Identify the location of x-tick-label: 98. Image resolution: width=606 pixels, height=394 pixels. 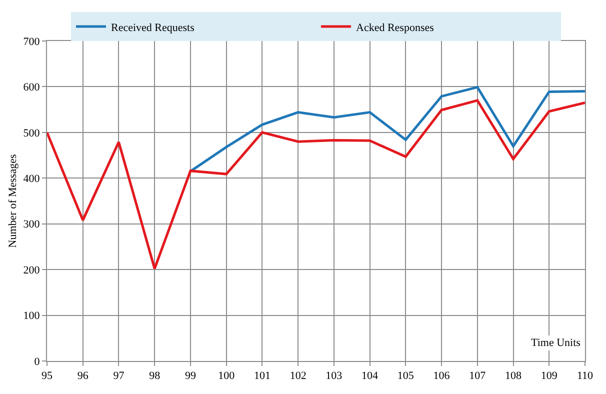
(155, 376).